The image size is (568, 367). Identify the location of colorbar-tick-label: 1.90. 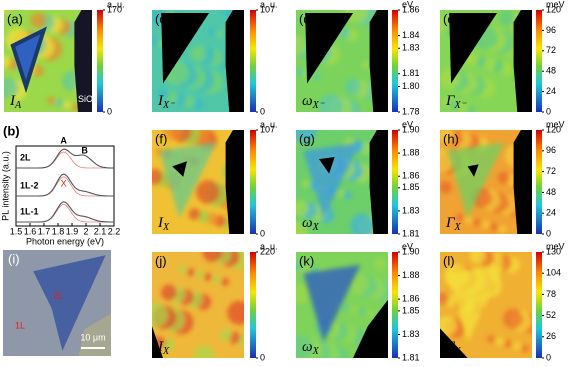
(411, 129).